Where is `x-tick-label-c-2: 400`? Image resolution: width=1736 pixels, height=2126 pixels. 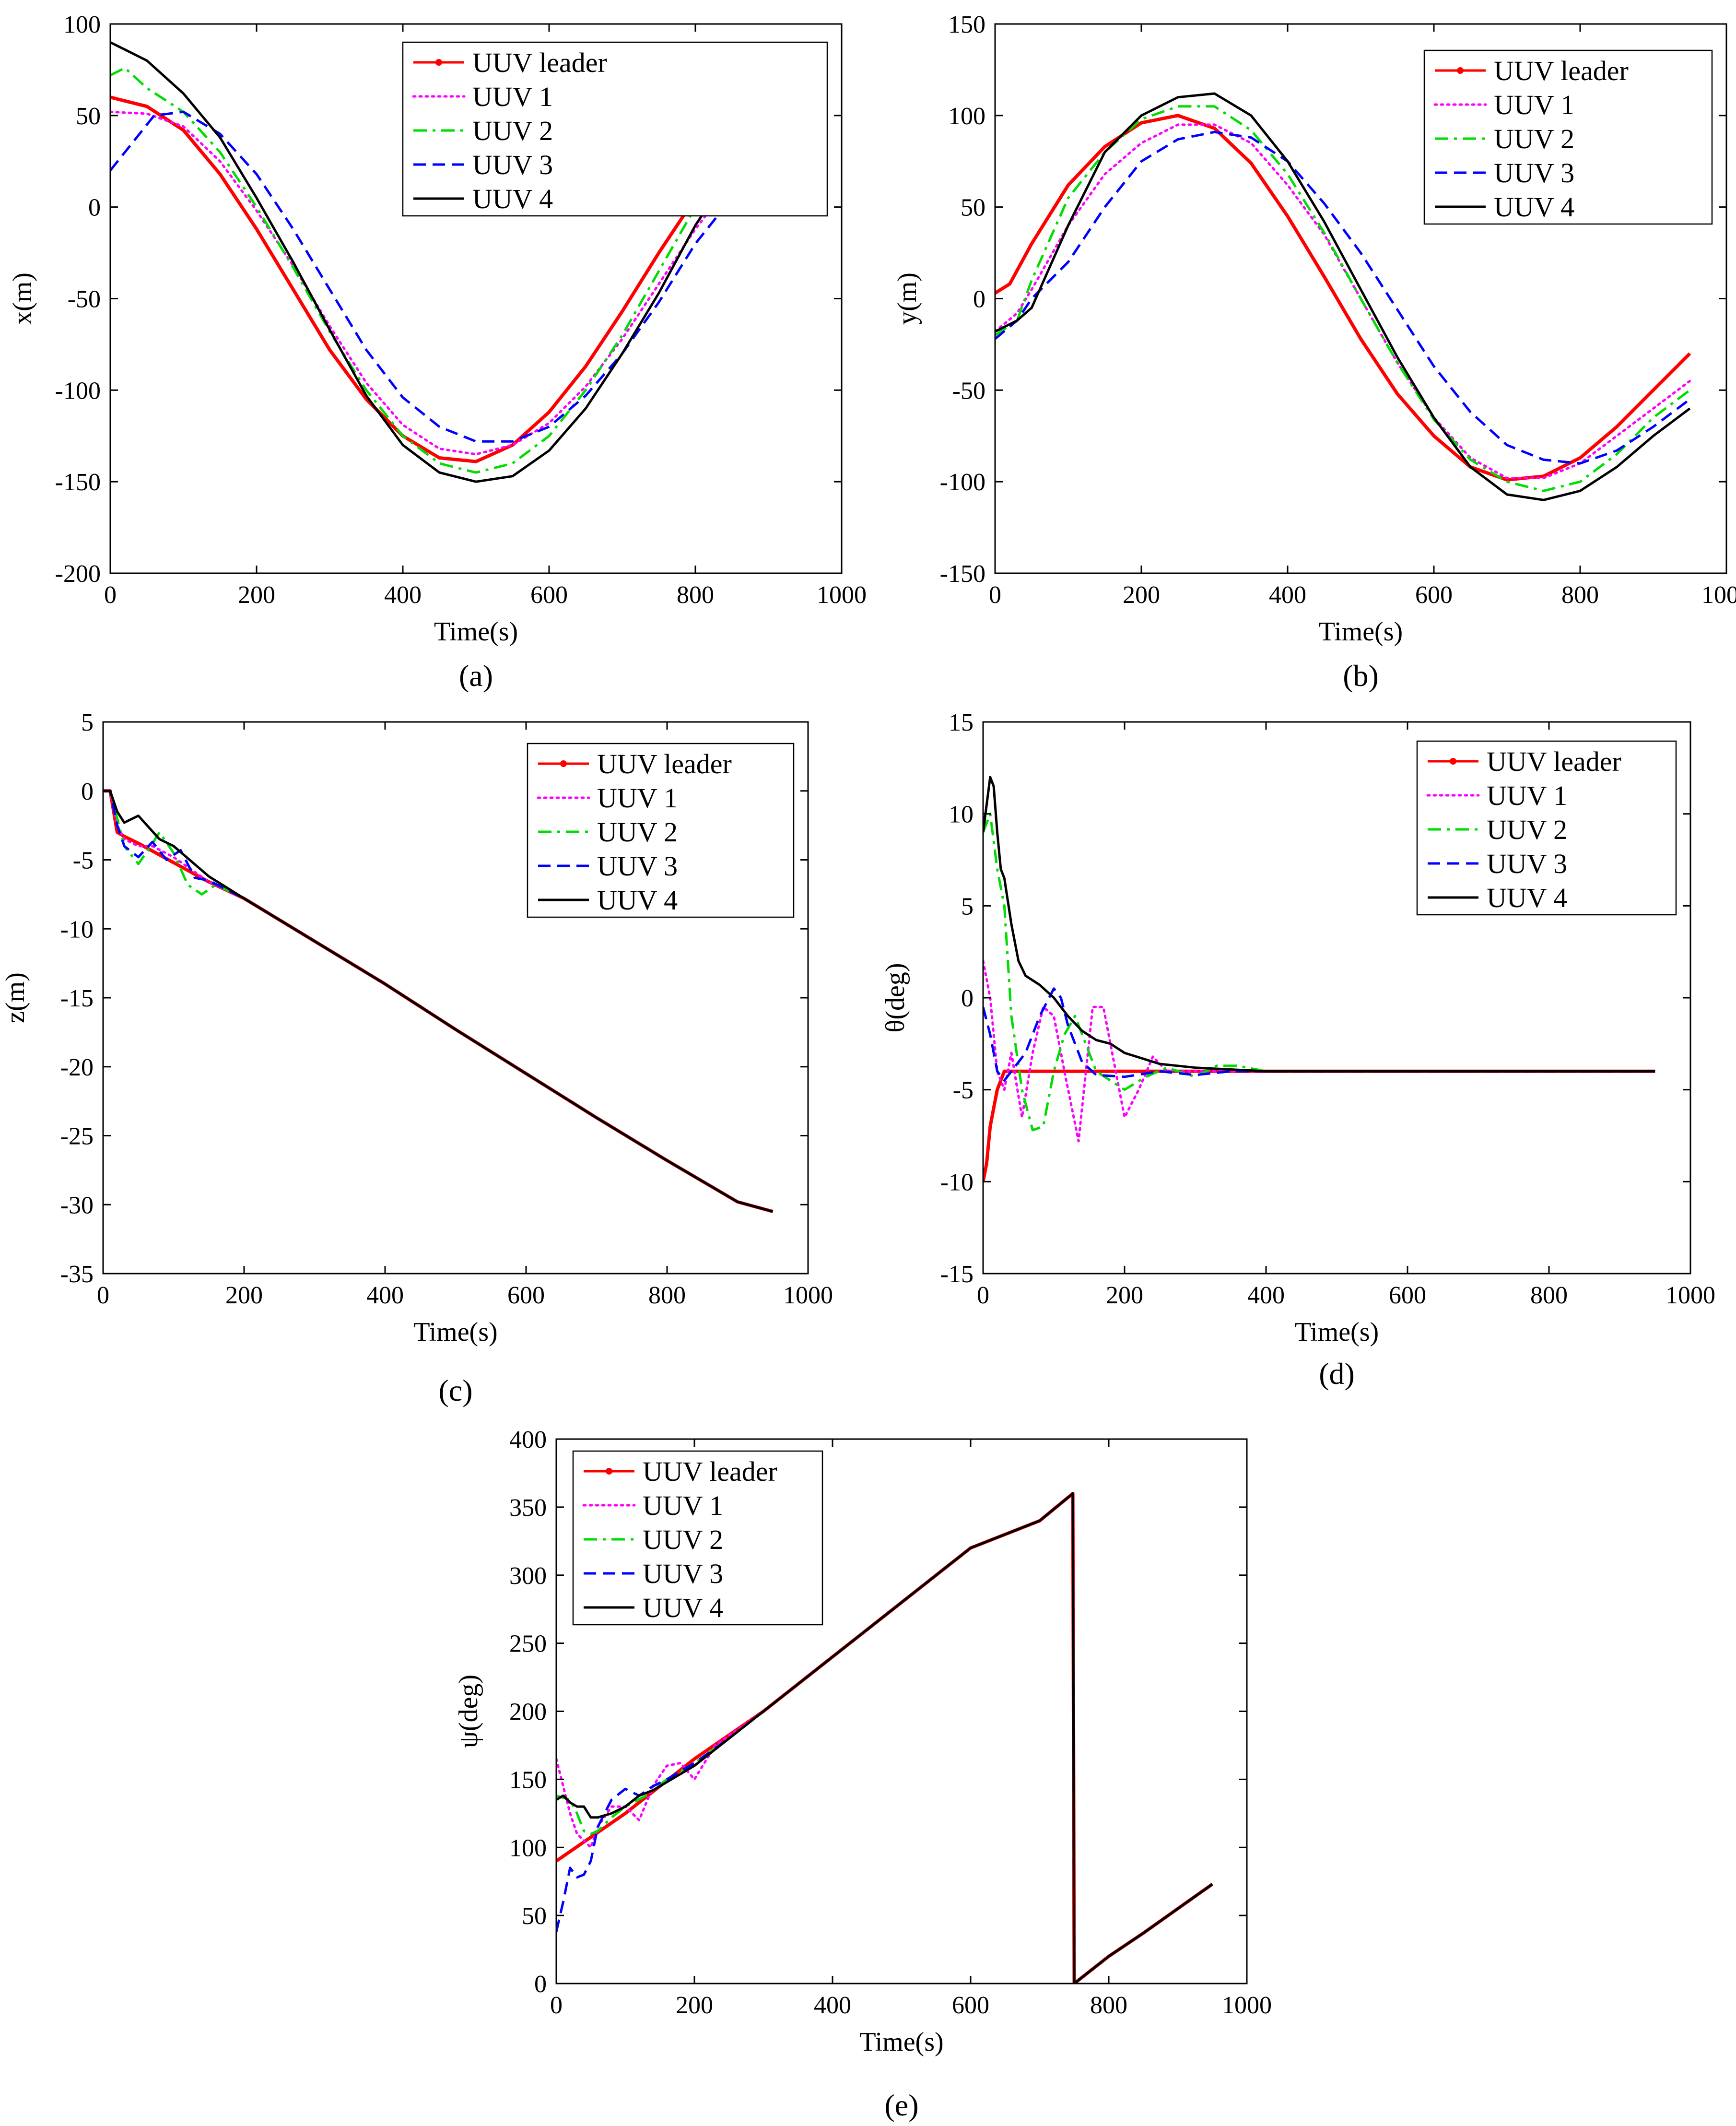
x-tick-label-c-2: 400 is located at coordinates (385, 1295).